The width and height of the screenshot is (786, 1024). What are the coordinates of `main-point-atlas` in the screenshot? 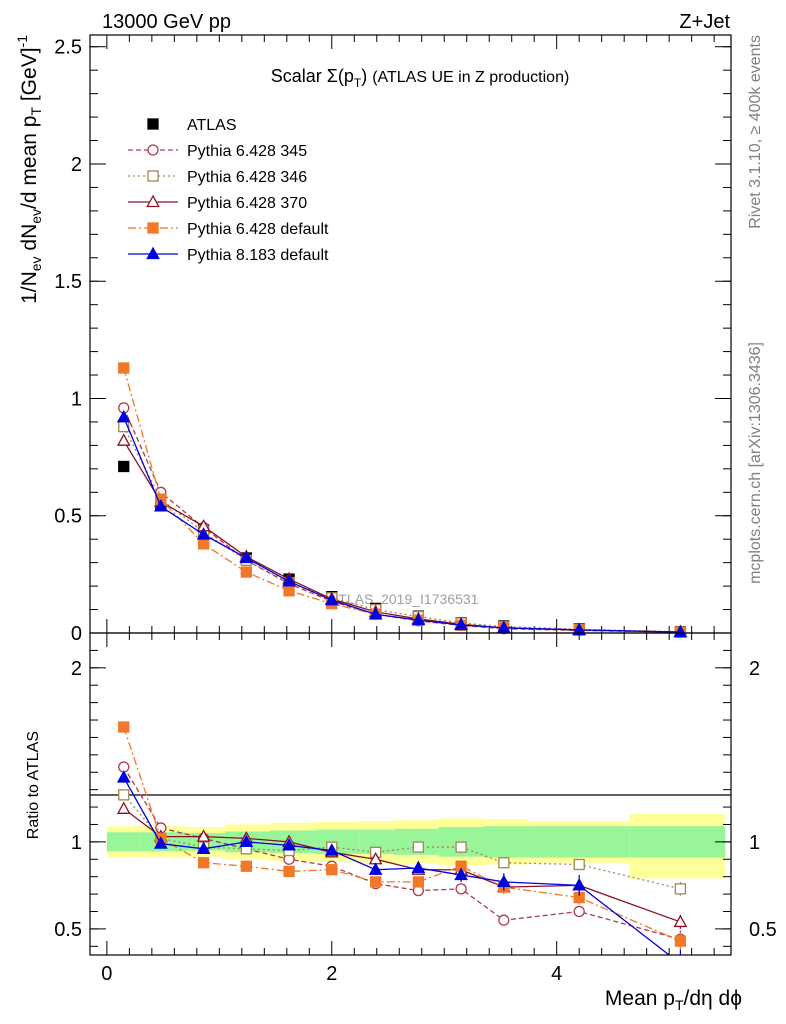 It's located at (124, 466).